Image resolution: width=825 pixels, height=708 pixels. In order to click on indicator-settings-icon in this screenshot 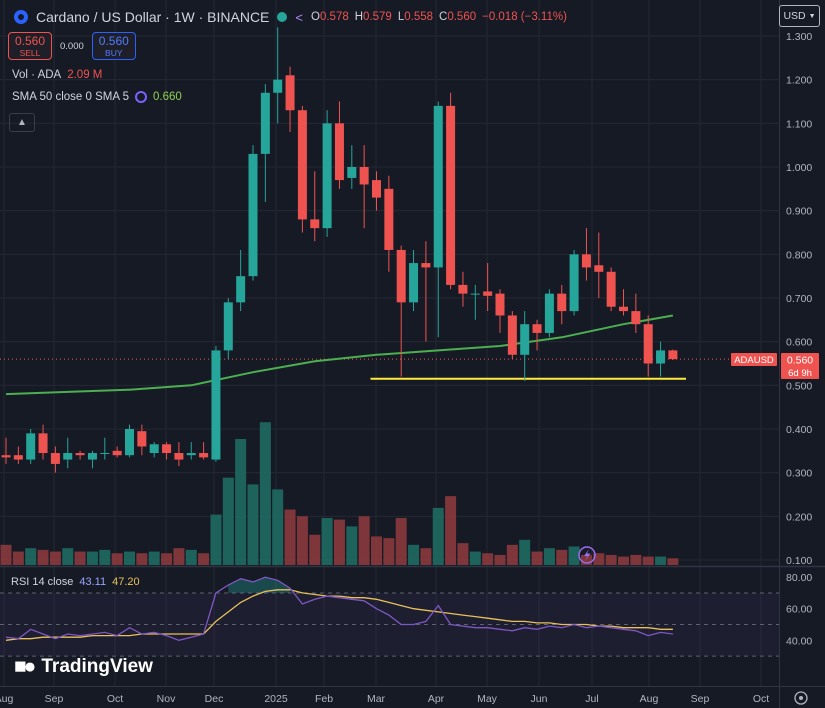, I will do `click(140, 97)`.